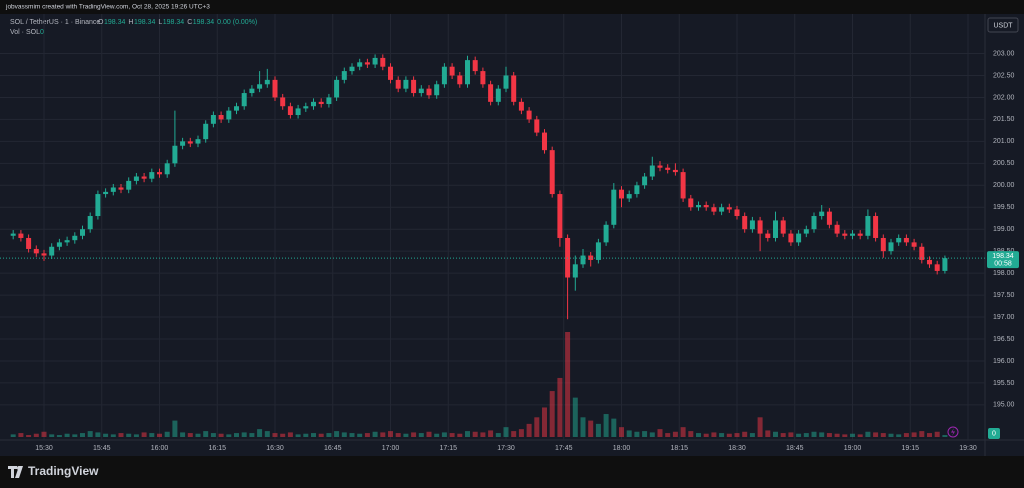  Describe the element at coordinates (130, 22) in the screenshot. I see `legend-key: H` at that location.